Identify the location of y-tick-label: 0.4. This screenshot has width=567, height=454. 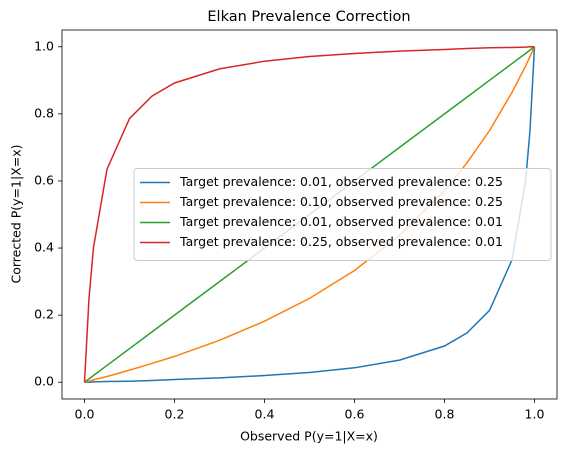
(44, 247).